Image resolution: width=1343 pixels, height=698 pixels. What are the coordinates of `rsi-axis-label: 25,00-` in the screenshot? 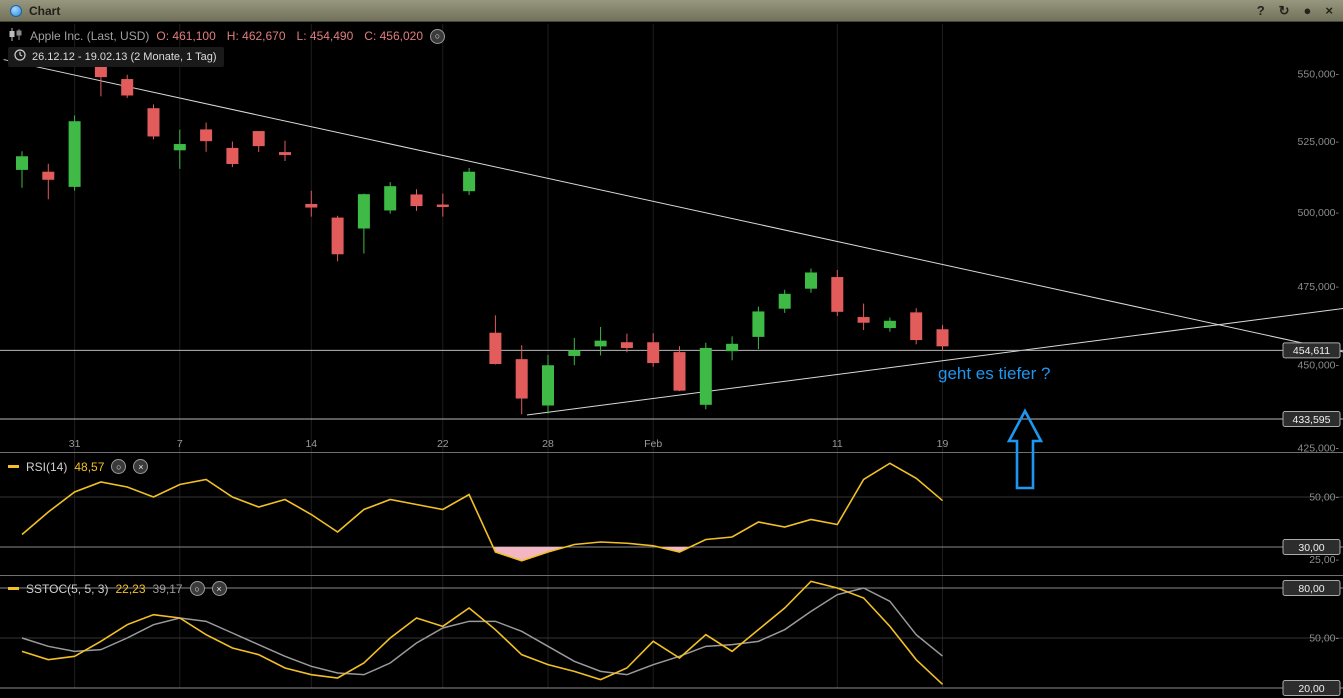 It's located at (1324, 560).